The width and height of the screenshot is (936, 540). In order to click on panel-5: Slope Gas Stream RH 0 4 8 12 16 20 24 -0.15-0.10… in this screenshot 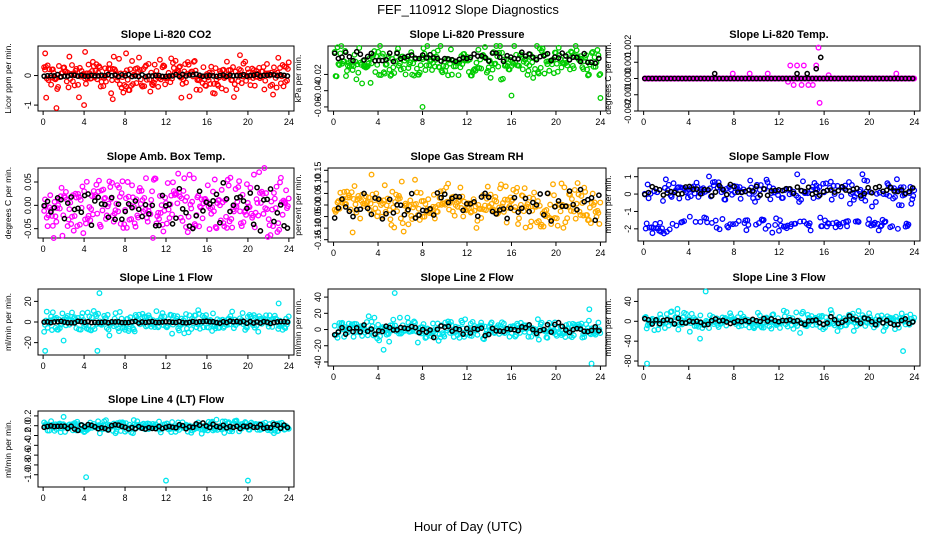, I will do `click(450, 204)`.